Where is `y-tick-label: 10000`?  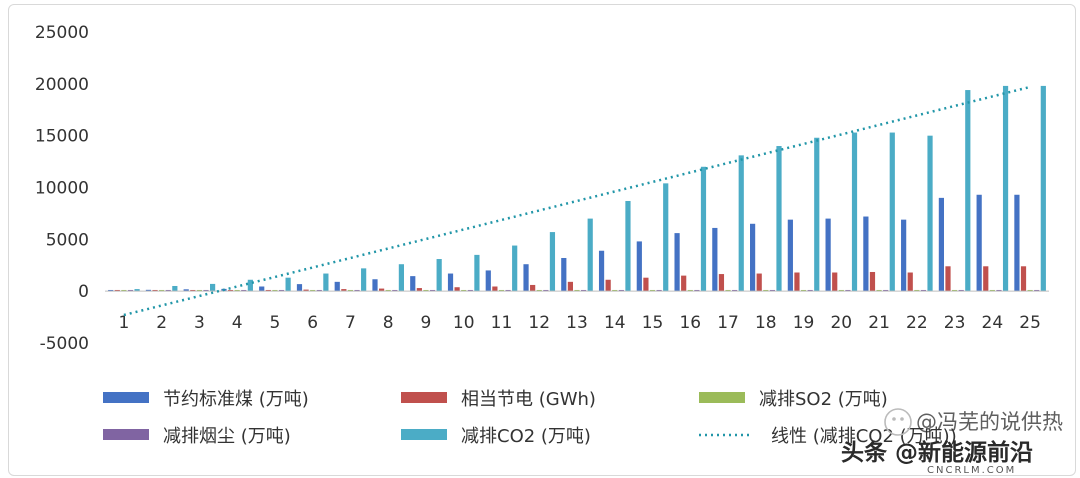 y-tick-label: 10000 is located at coordinates (62, 189).